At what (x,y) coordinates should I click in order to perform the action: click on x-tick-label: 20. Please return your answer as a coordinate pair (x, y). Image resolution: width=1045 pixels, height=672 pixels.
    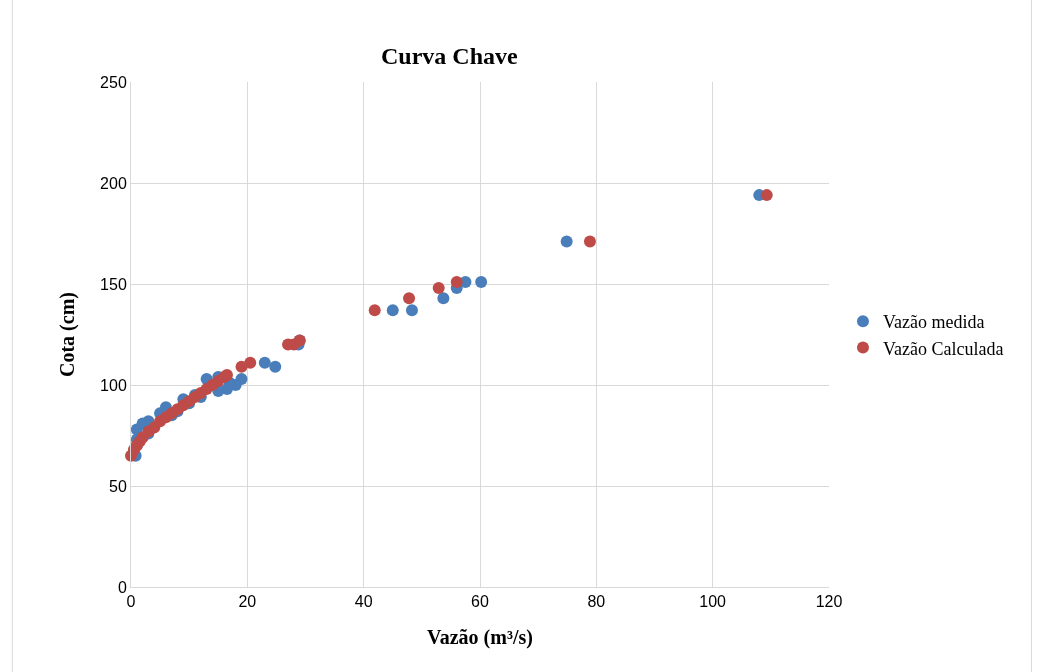
    Looking at the image, I should click on (247, 602).